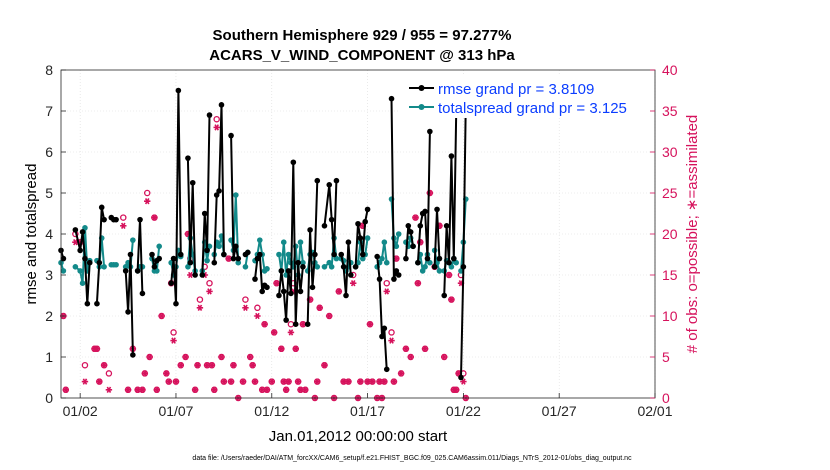 This screenshot has width=830, height=470. What do you see at coordinates (559, 411) in the screenshot?
I see `x-tick-label: 01/27` at bounding box center [559, 411].